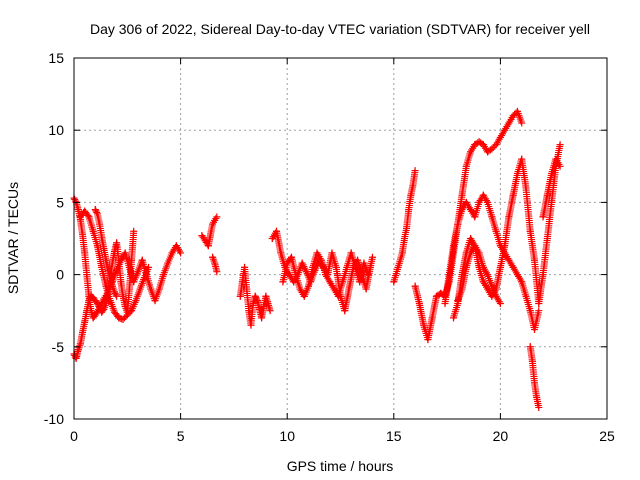 This screenshot has width=640, height=480. I want to click on x-axis-label: GPS time / hours, so click(340, 466).